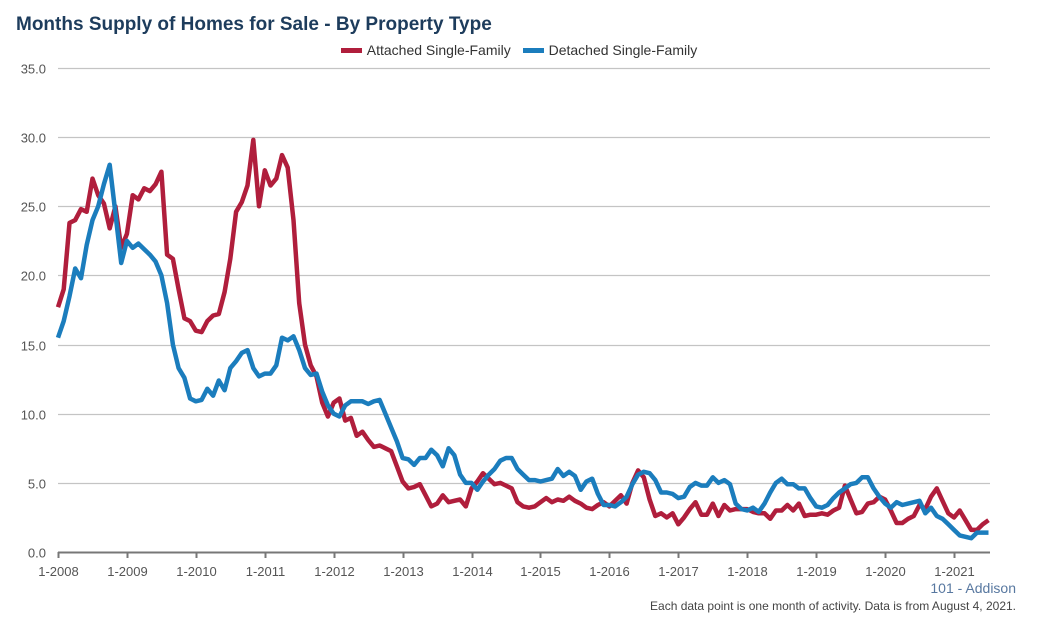 Image resolution: width=1038 pixels, height=618 pixels. What do you see at coordinates (266, 571) in the screenshot?
I see `x-tick-label: 1-2011` at bounding box center [266, 571].